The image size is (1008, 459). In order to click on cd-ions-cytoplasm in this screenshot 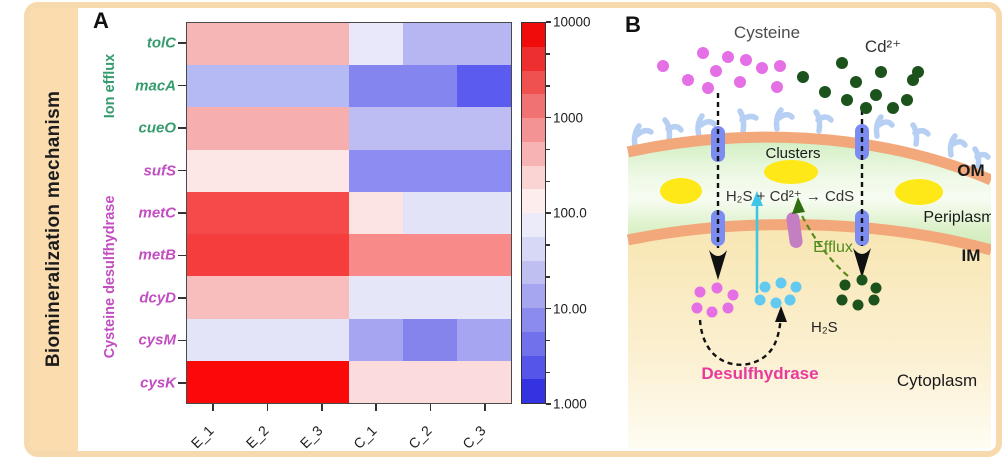, I will do `click(859, 292)`.